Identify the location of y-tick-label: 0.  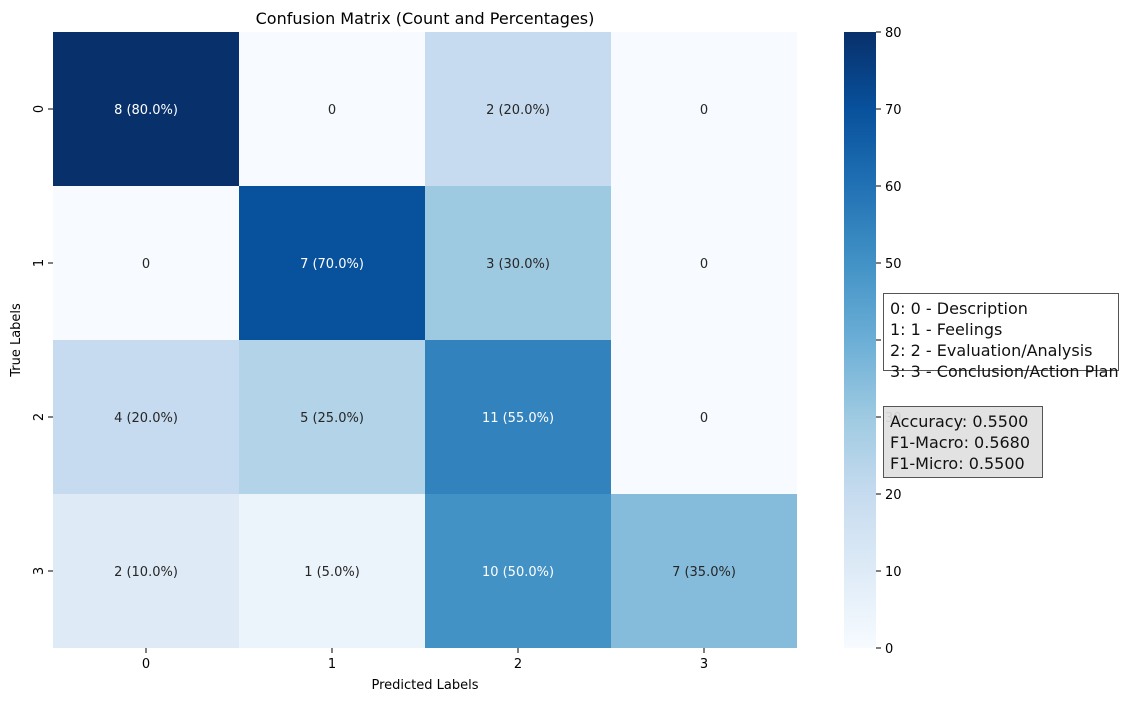
(39, 109).